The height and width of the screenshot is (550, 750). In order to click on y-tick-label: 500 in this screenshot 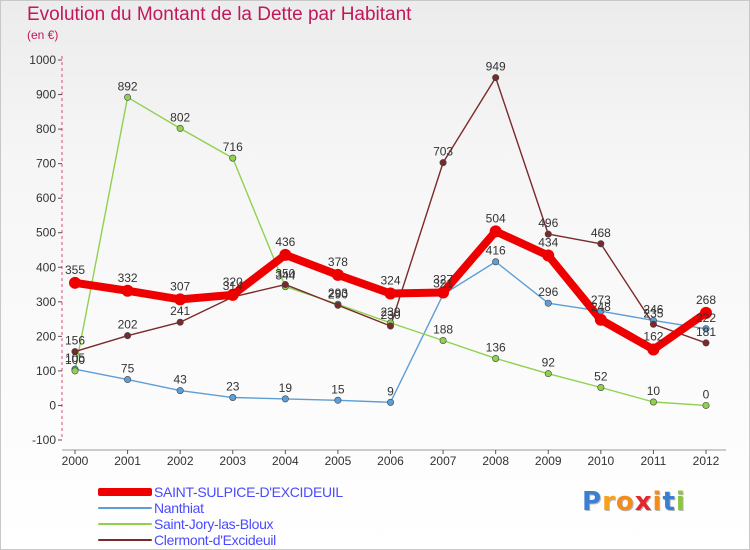, I will do `click(46, 233)`.